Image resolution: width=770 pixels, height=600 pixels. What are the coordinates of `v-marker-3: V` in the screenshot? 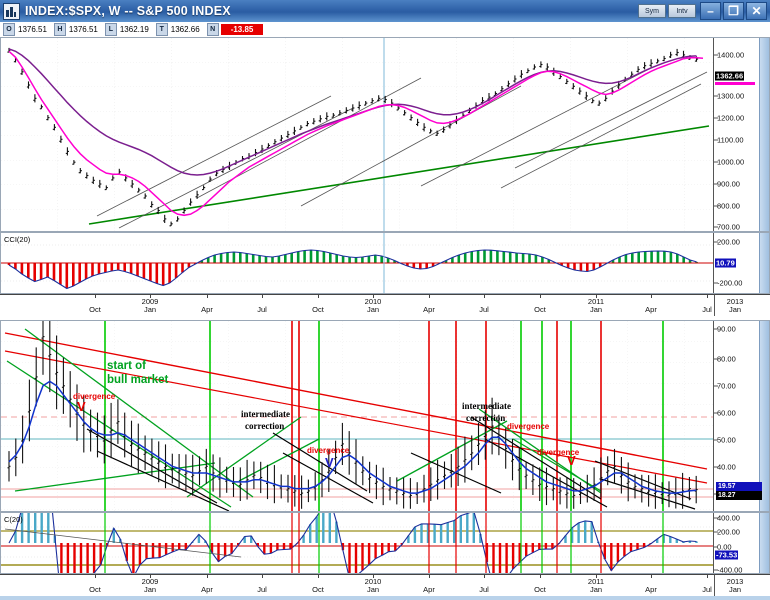 It's located at (571, 460).